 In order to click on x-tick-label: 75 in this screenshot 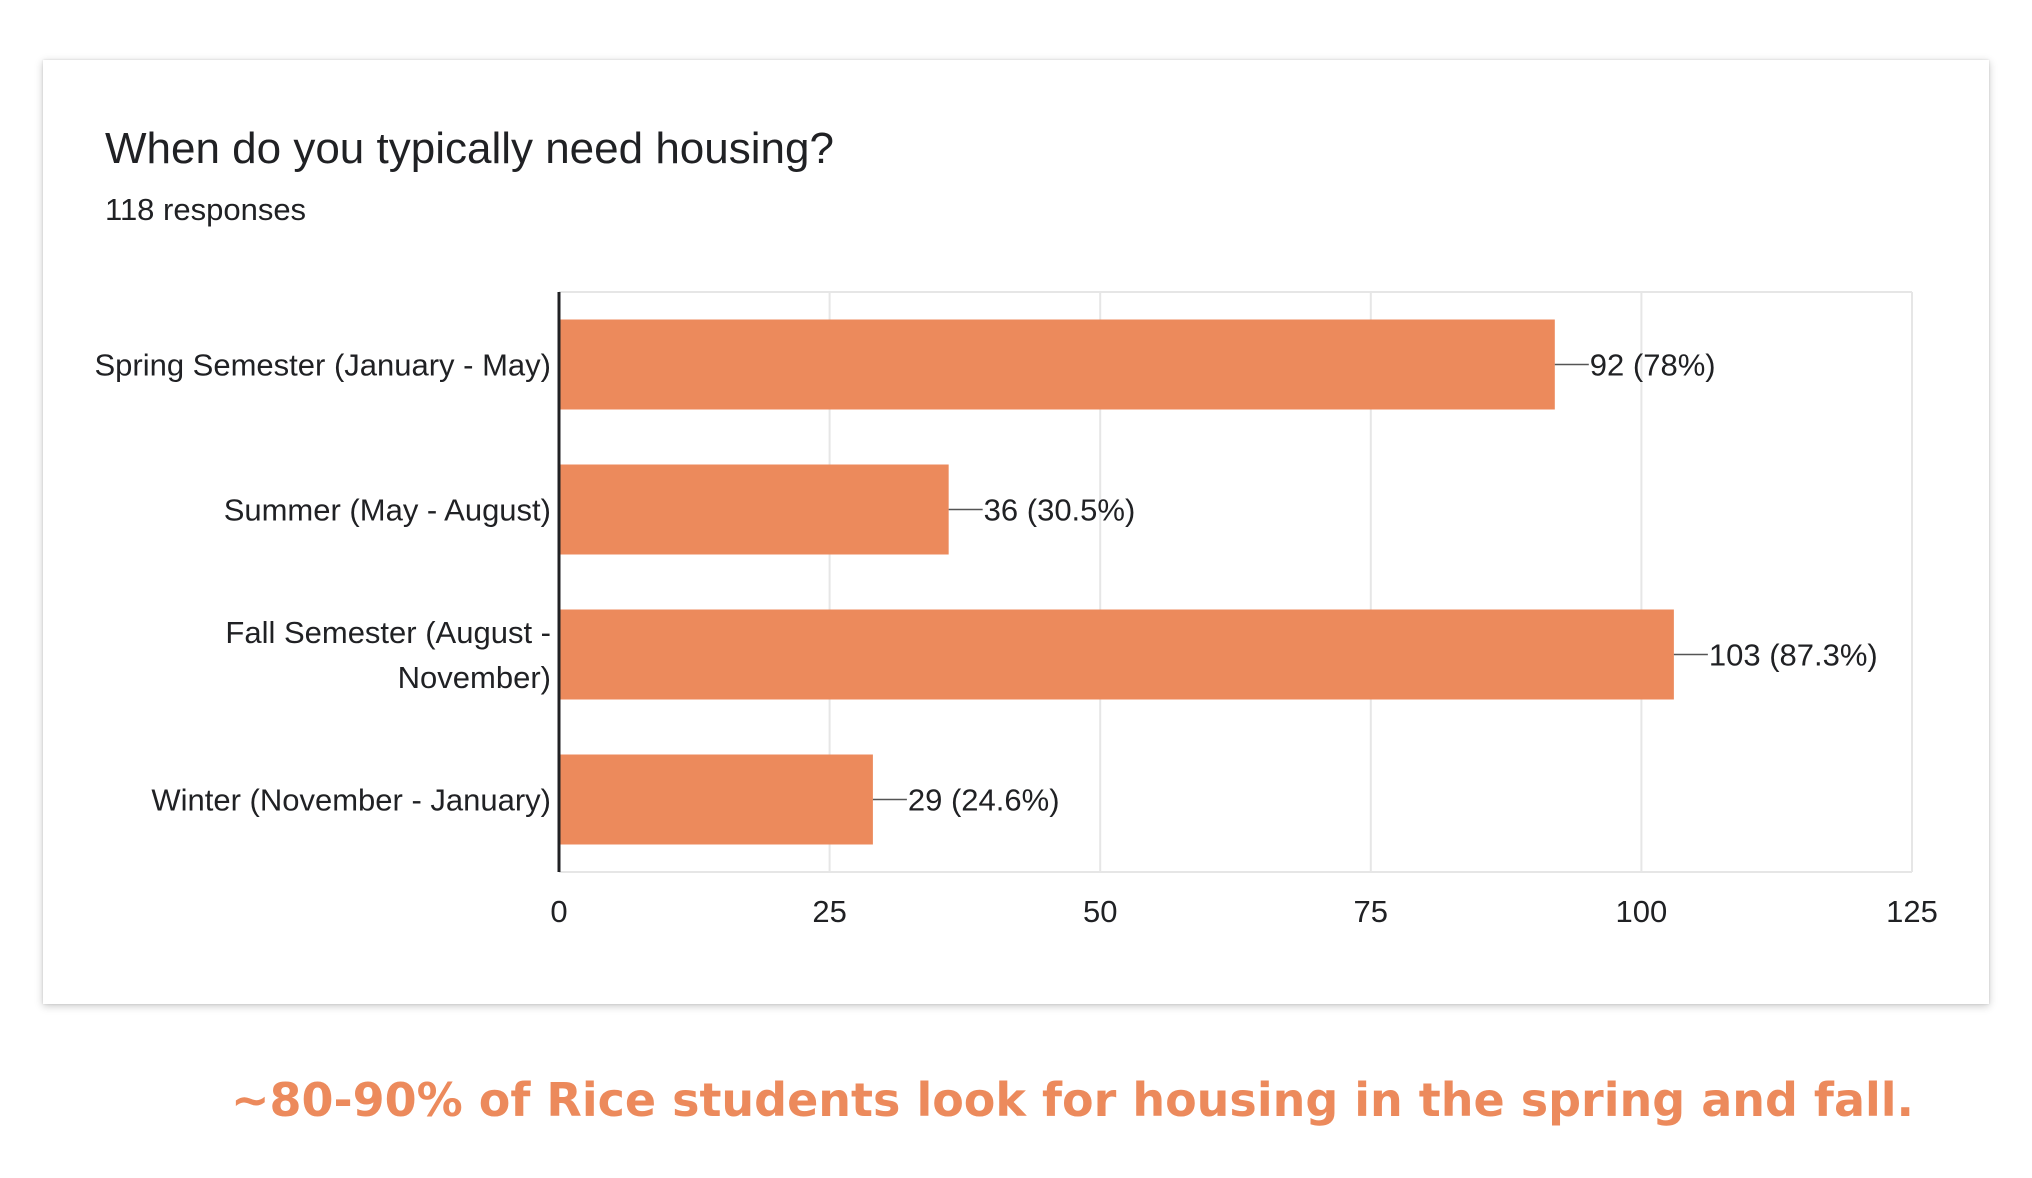, I will do `click(1371, 911)`.